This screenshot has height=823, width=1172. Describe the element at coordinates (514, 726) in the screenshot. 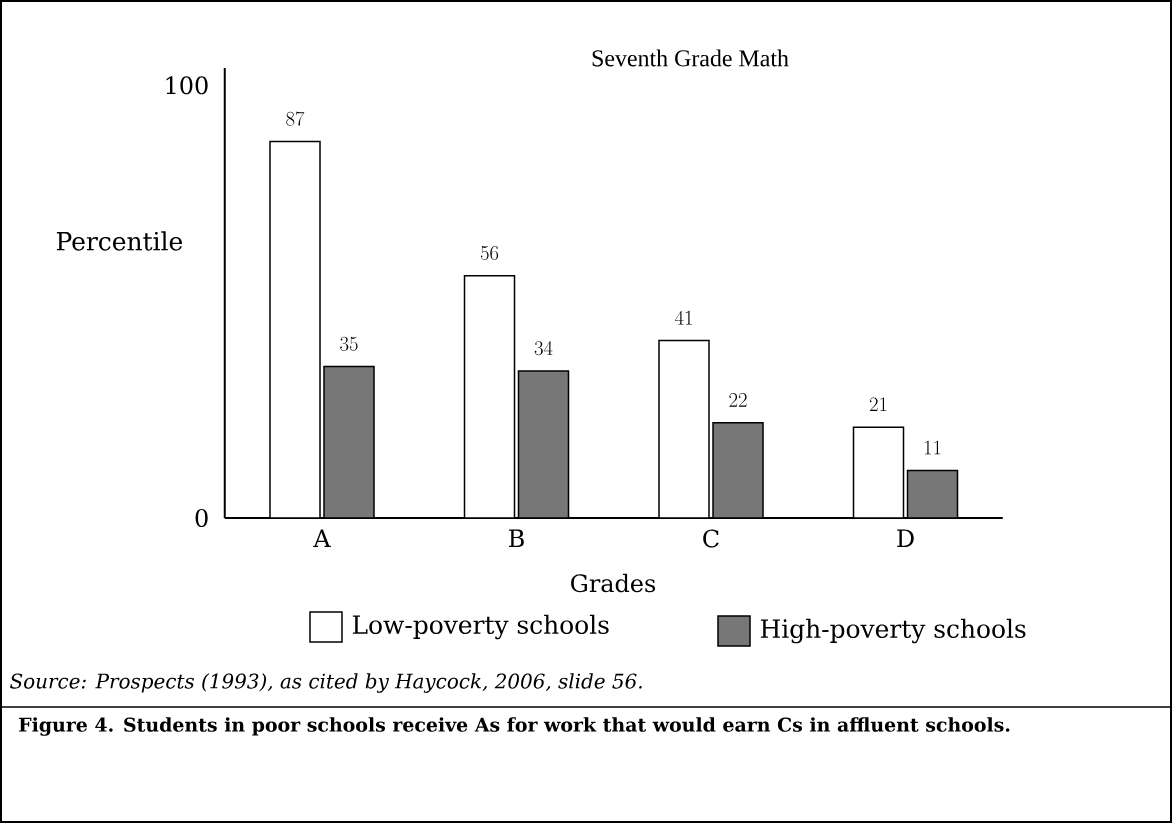

I see `caption: Figure 4. Students in poor schools receive As for work that would earn Cs in affluent schools.` at that location.